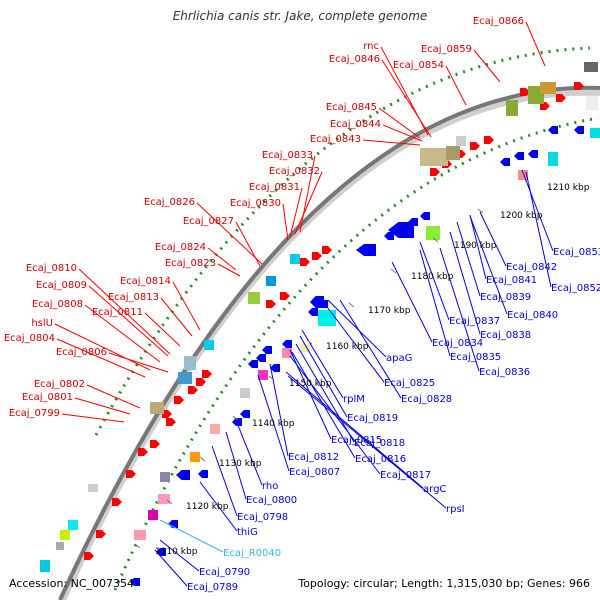  I want to click on tick-label: 1150 kbp, so click(310, 384).